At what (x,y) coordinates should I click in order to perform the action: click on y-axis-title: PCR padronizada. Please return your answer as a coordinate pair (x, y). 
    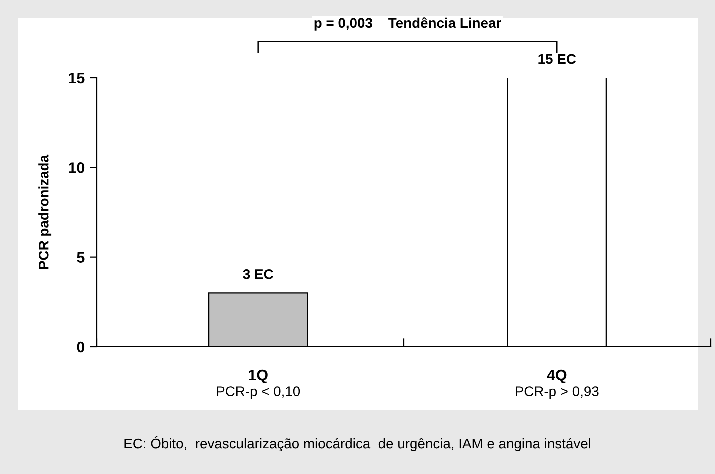
    Looking at the image, I should click on (45, 212).